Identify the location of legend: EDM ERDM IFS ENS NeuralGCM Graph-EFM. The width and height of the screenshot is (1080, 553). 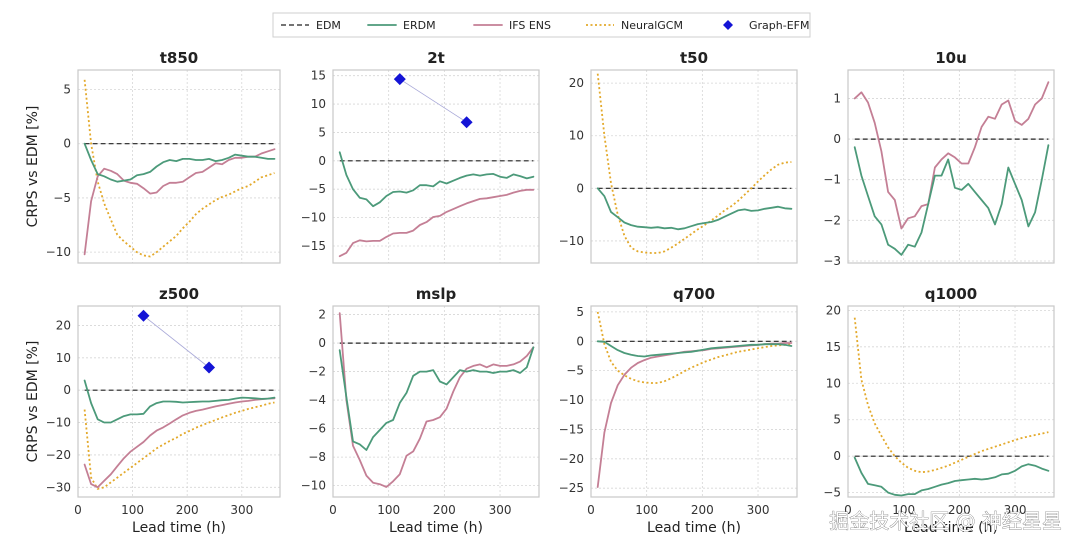
(541, 25).